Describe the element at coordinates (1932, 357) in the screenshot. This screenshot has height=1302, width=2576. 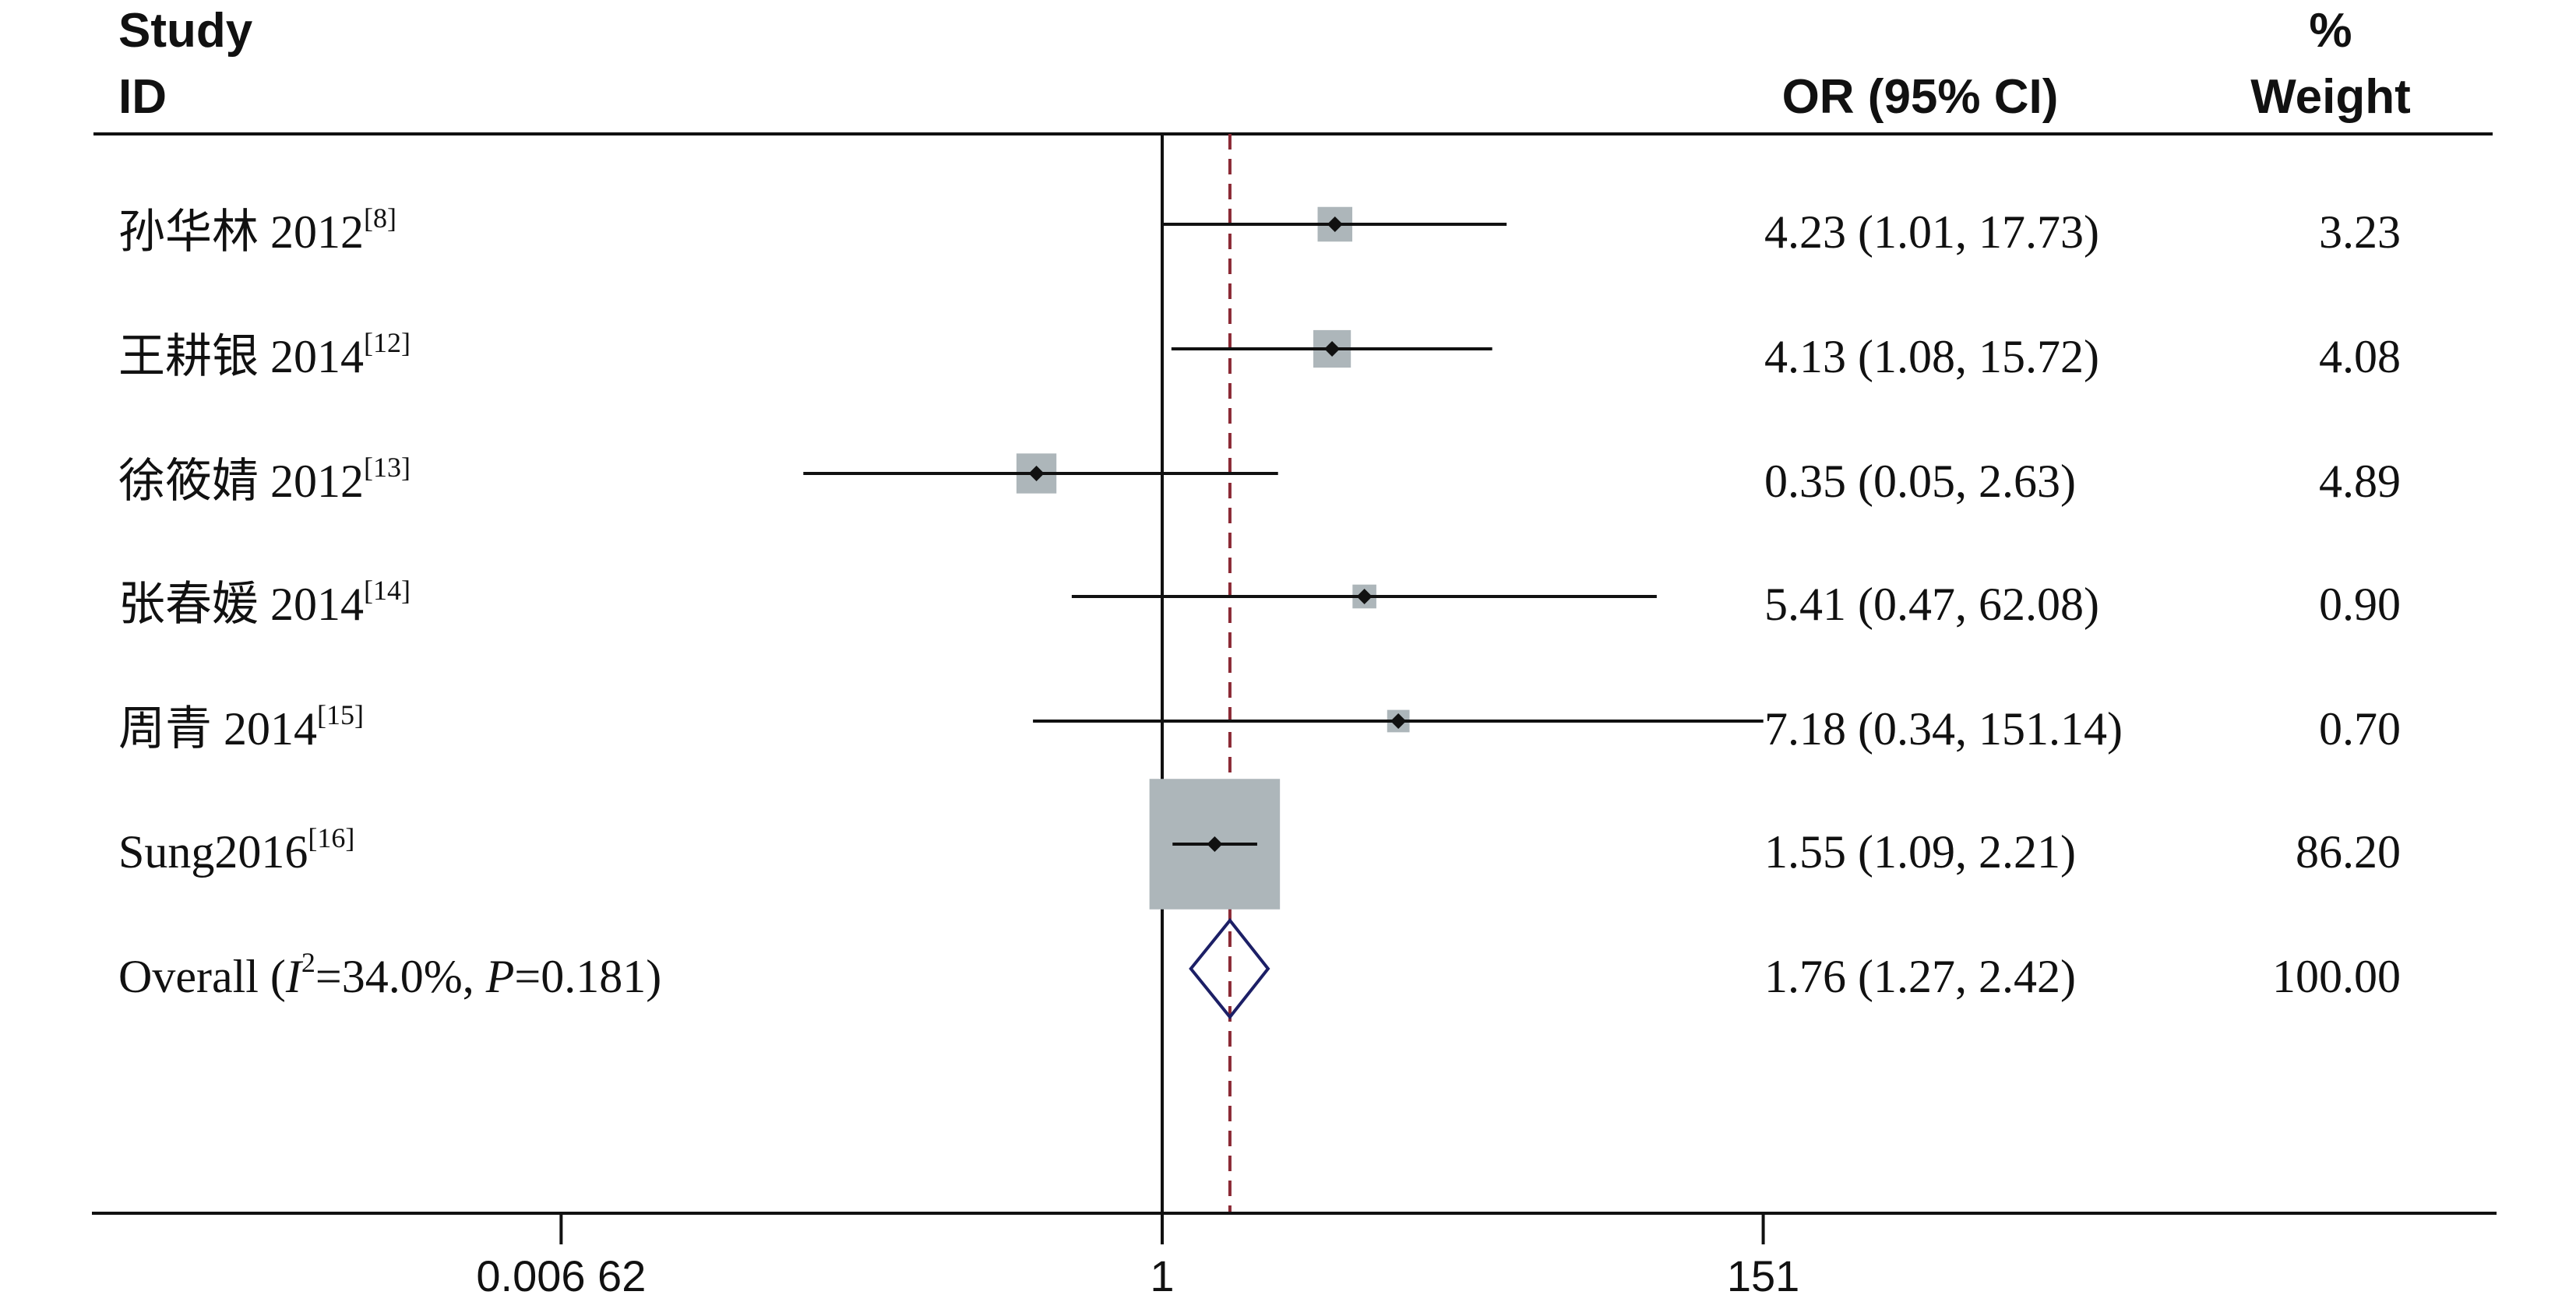
I see `or-ci-value: 4.13 (1.08, 15.72)` at that location.